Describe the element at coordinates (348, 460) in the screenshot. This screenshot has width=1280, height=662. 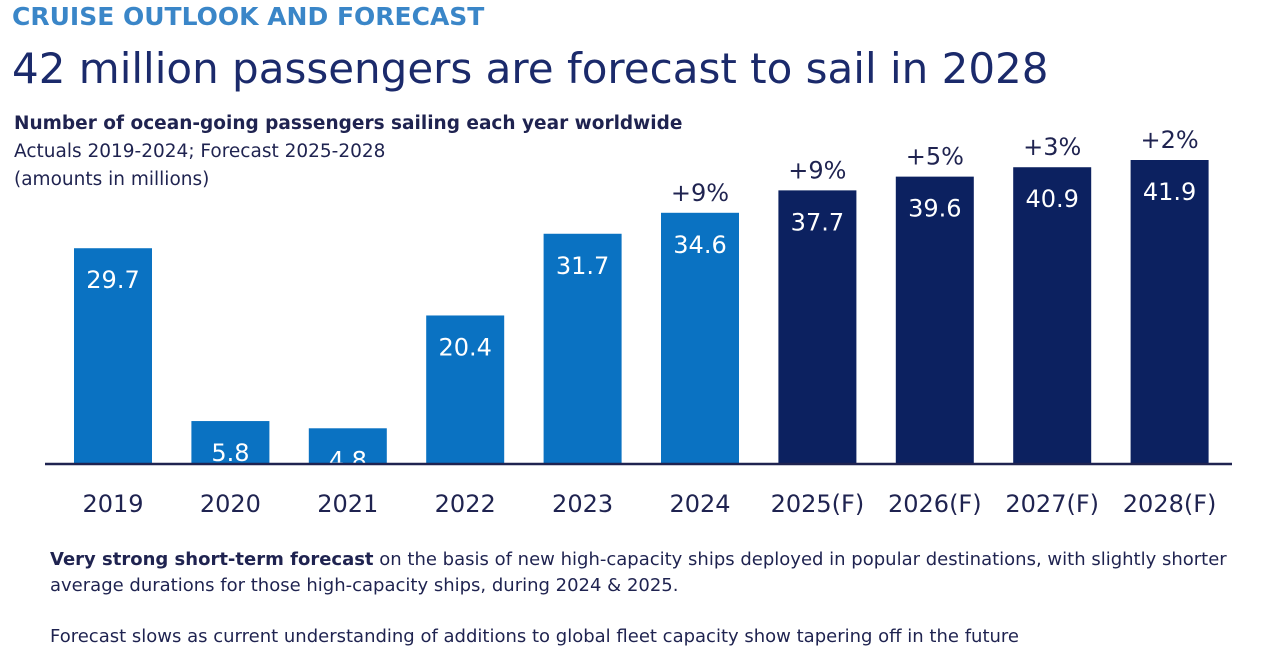
I see `value-label: 4.8` at that location.